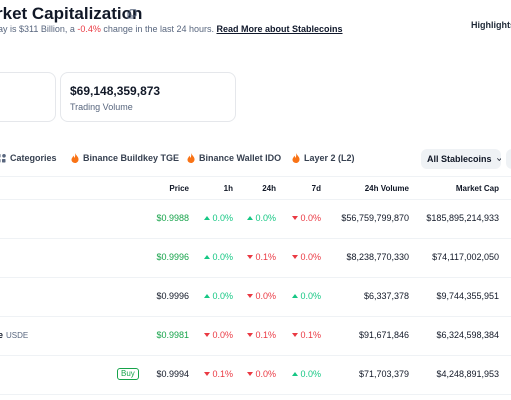 This screenshot has height=400, width=511. I want to click on tab-binance-buildkey-tge: Binance Buildkey TGE, so click(125, 158).